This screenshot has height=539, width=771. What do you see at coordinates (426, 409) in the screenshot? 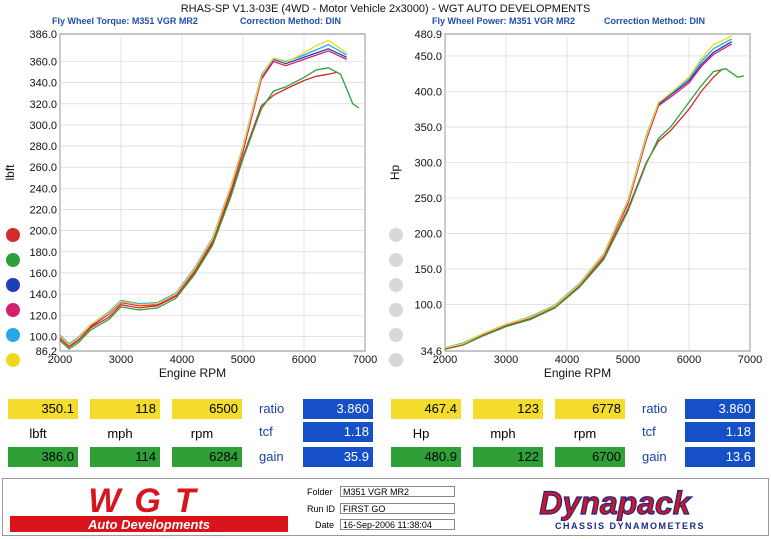
I see `right-power-current: 467.4` at bounding box center [426, 409].